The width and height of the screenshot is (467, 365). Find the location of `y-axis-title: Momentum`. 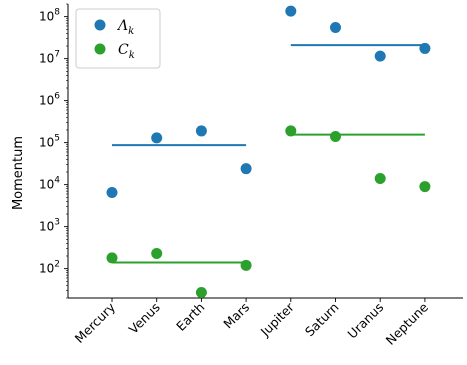

y-axis-title: Momentum is located at coordinates (18, 173).